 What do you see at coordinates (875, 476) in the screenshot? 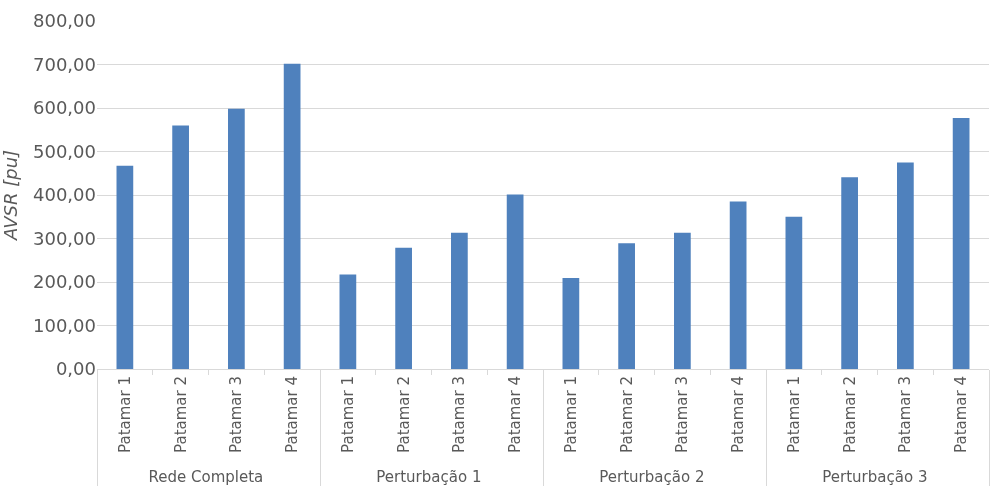
I see `text: Perturbação 3` at bounding box center [875, 476].